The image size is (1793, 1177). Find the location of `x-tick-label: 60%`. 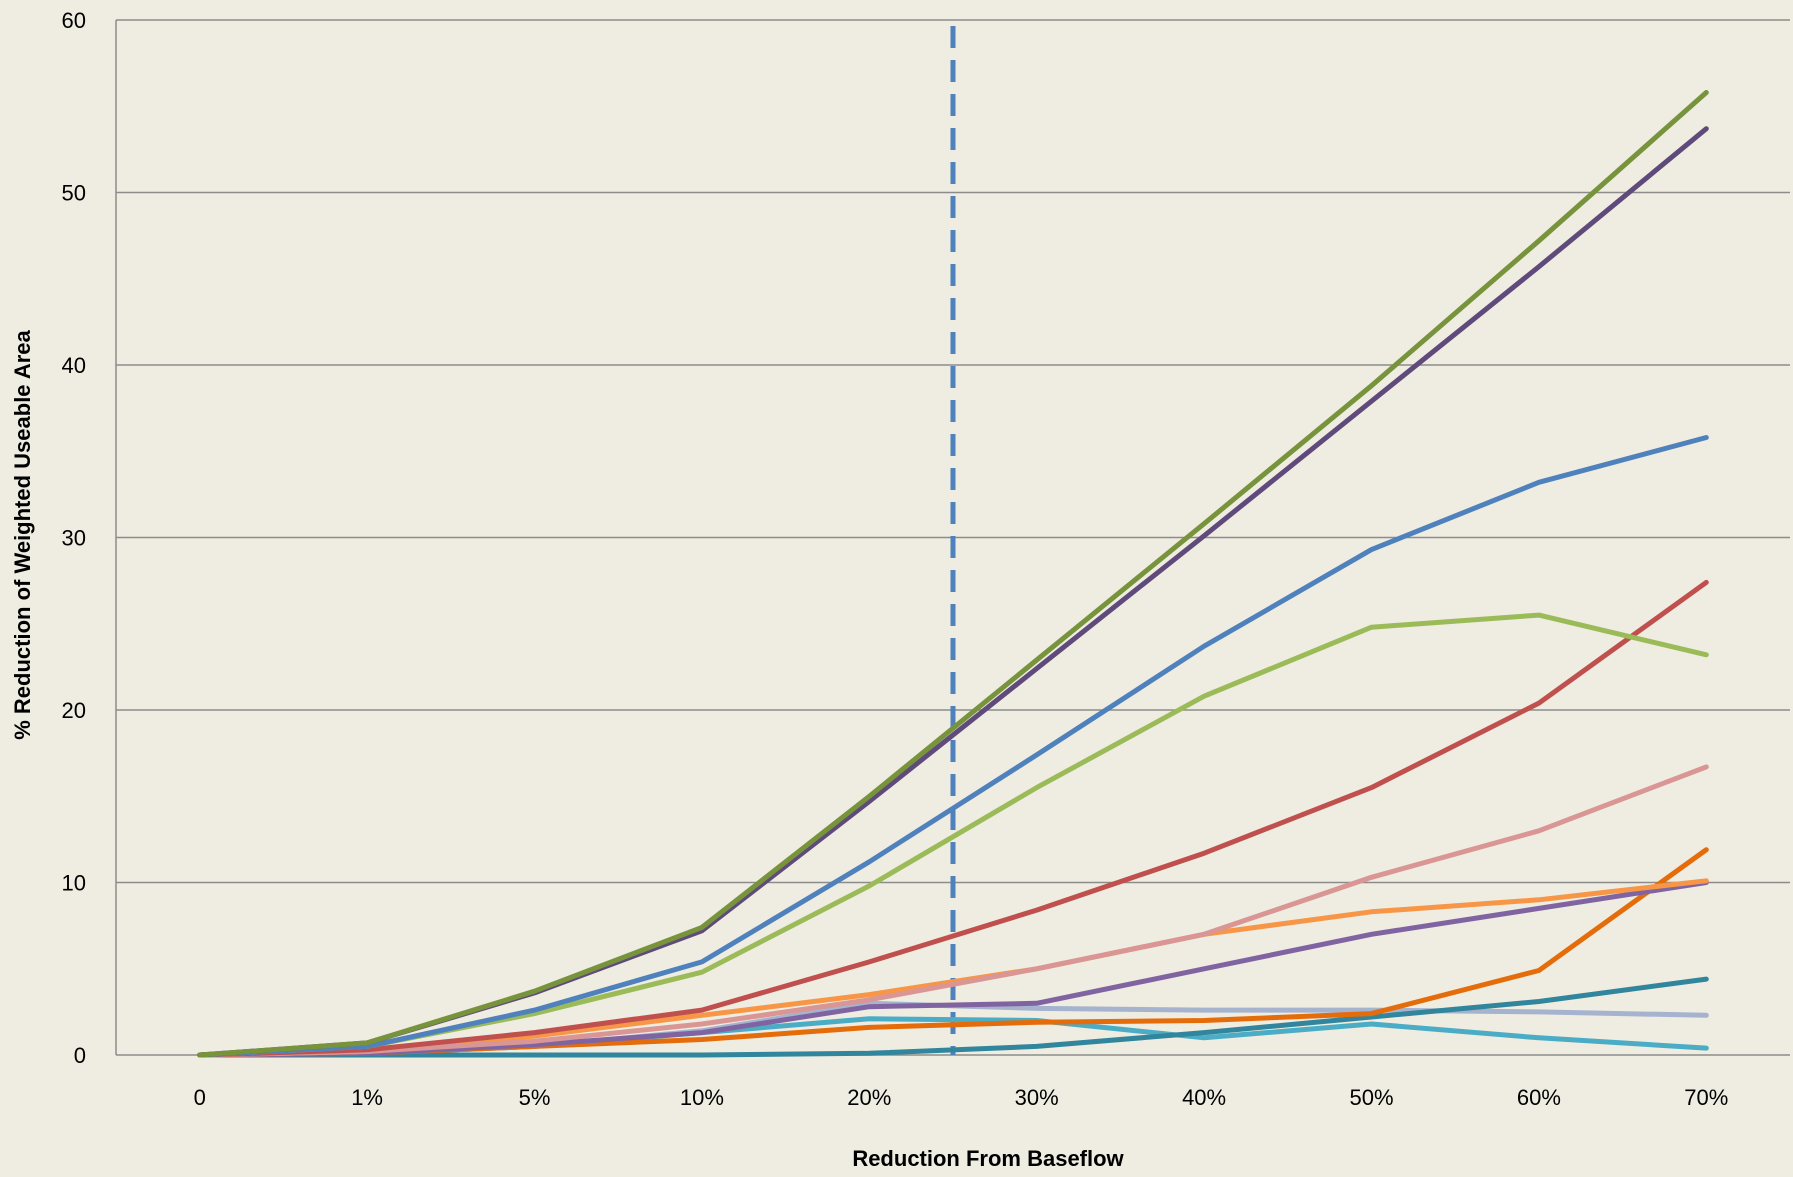

x-tick-label: 60% is located at coordinates (1539, 1097).